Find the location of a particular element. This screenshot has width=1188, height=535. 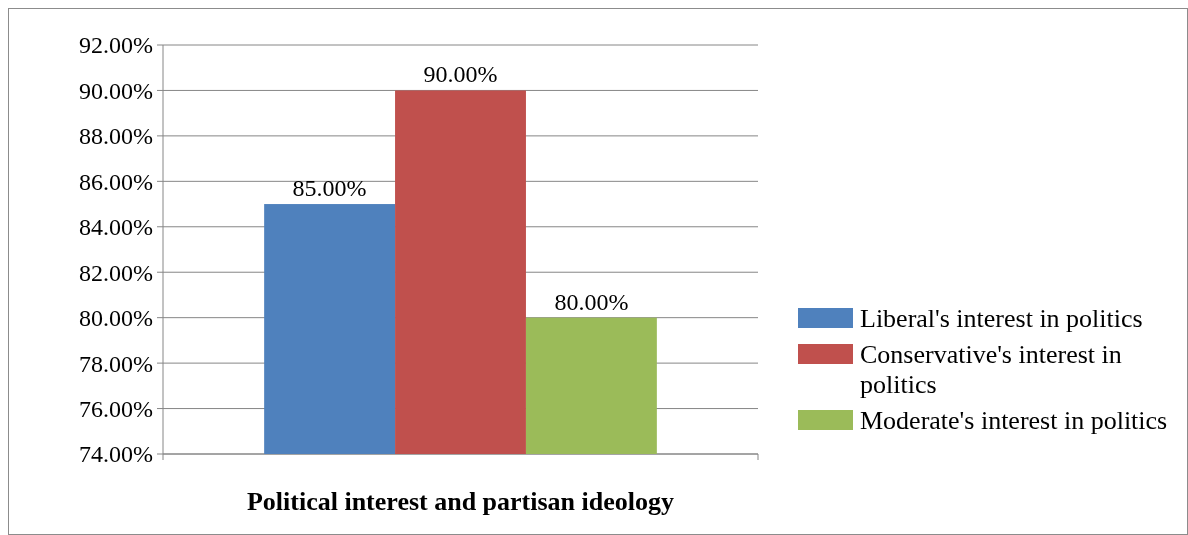

y-tick-label: 74.00% is located at coordinates (116, 454).